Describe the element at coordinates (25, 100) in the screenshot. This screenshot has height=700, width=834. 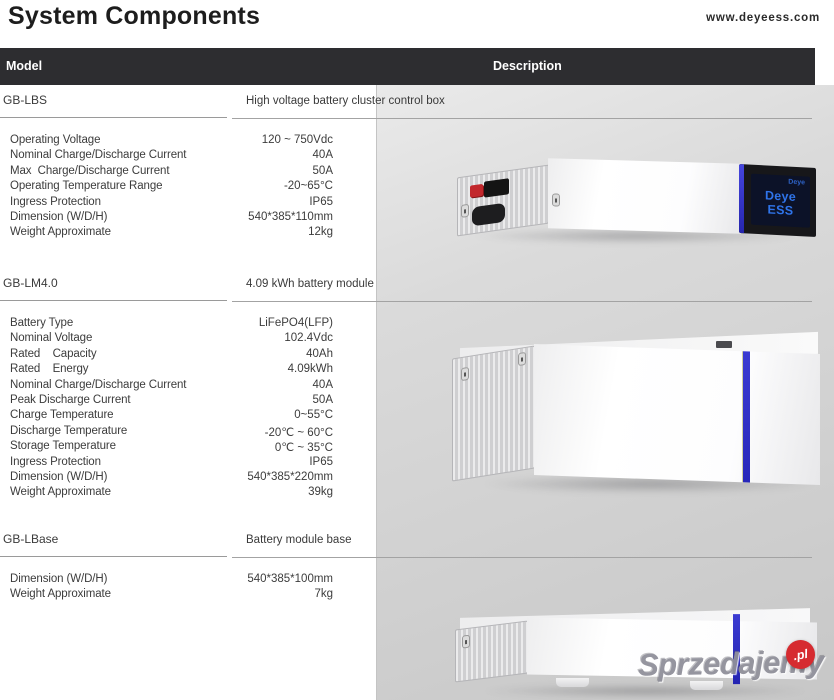
I see `model-label: GB-LBS` at that location.